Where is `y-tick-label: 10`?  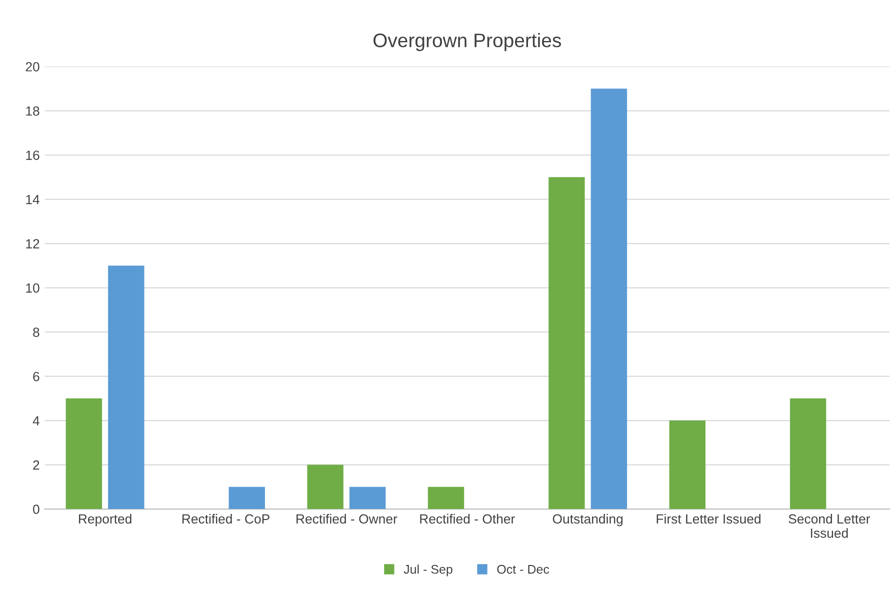
y-tick-label: 10 is located at coordinates (33, 288).